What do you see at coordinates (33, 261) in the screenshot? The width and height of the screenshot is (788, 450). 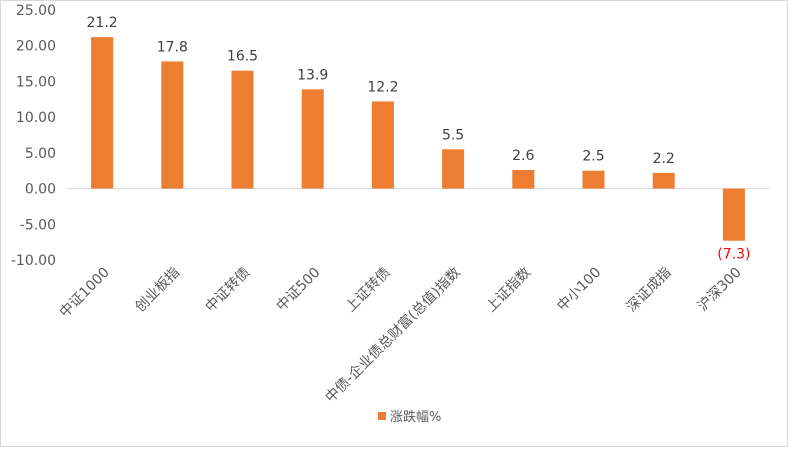 I see `y-tick-label: -10.00` at bounding box center [33, 261].